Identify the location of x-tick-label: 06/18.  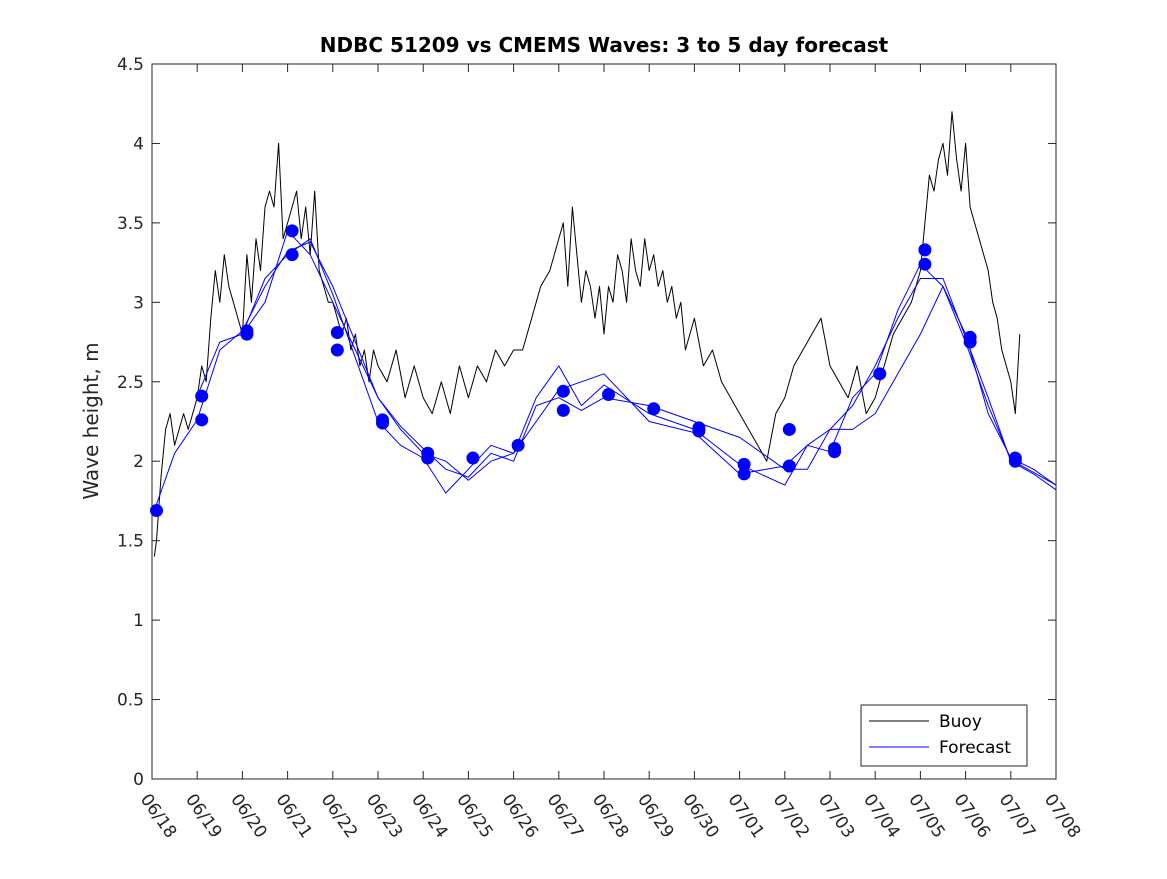
(158, 816).